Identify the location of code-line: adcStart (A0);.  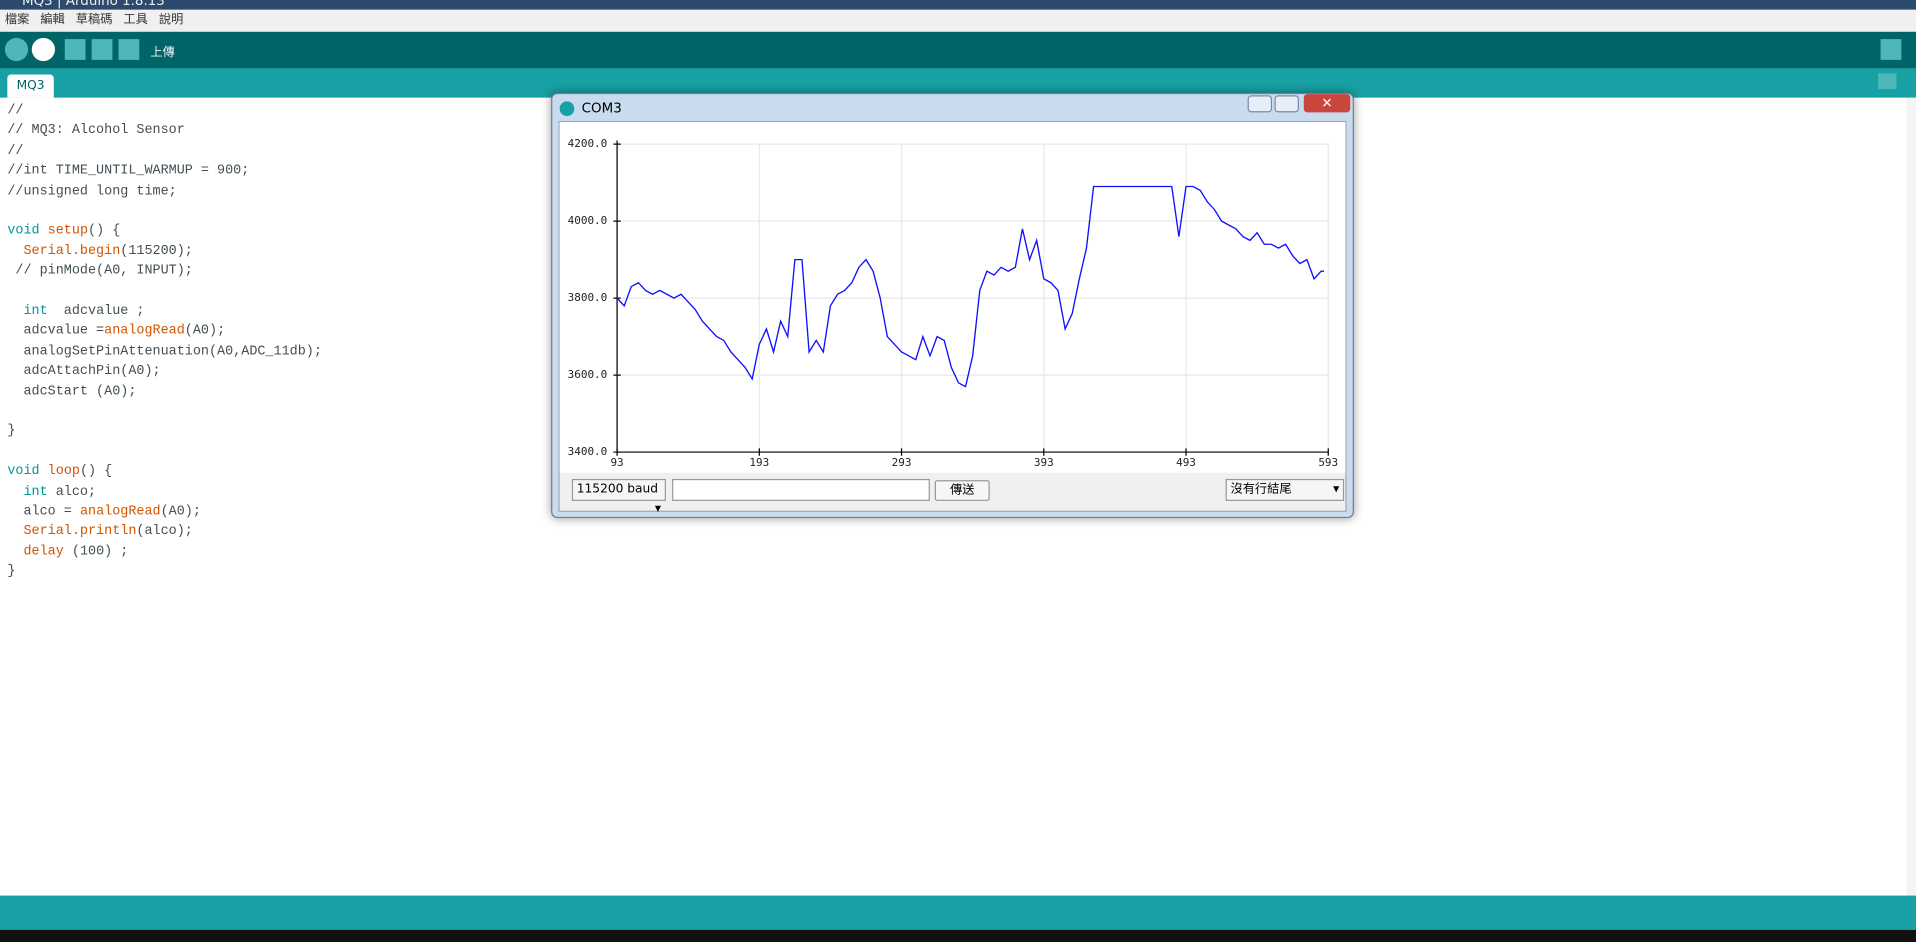
(164, 392).